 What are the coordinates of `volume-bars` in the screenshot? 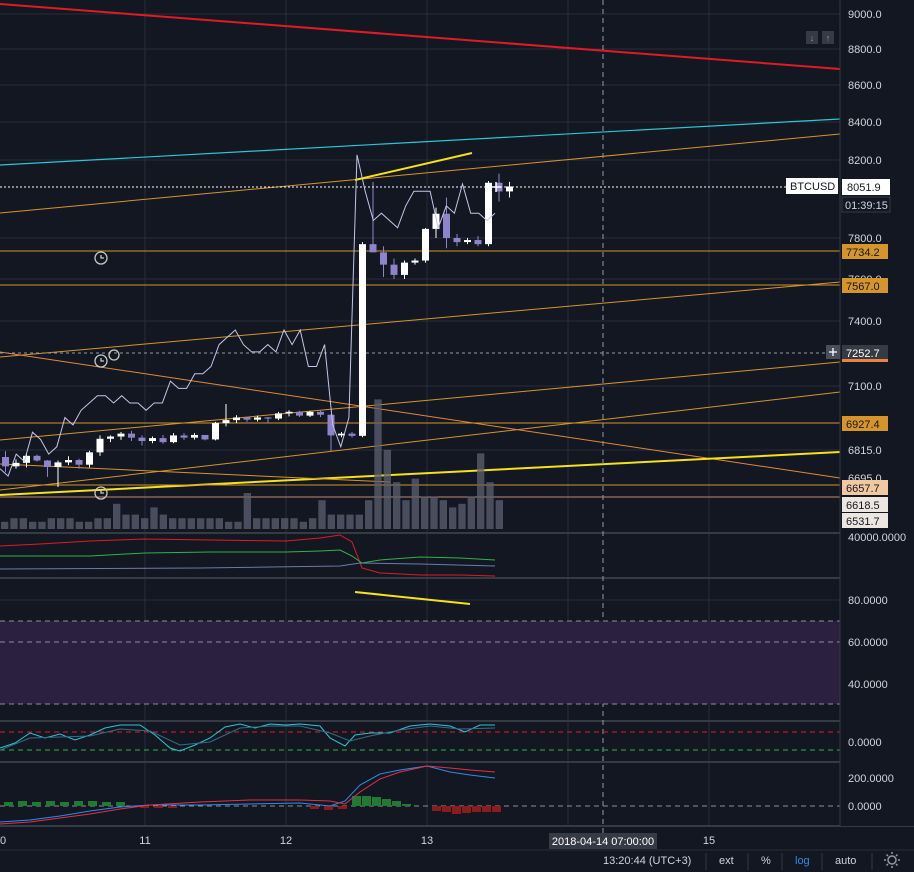 It's located at (252, 464).